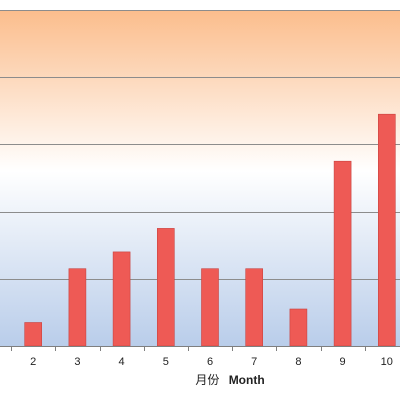 This screenshot has height=400, width=400. I want to click on x-tick-label-9: 9, so click(343, 362).